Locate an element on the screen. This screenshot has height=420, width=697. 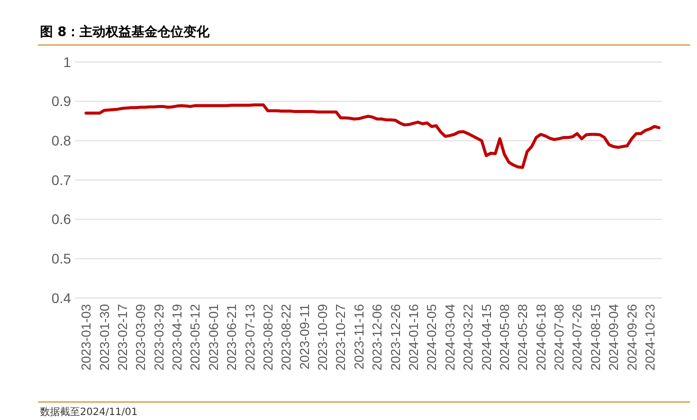
x-tick-label: 2023-04-19 is located at coordinates (177, 337).